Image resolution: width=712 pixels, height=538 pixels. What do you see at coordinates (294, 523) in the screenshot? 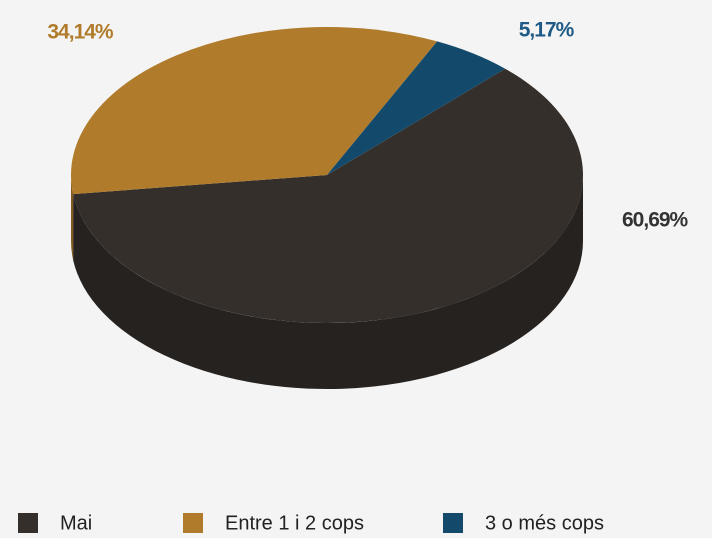
I see `legend-label: Entre 1 i 2 cops` at bounding box center [294, 523].